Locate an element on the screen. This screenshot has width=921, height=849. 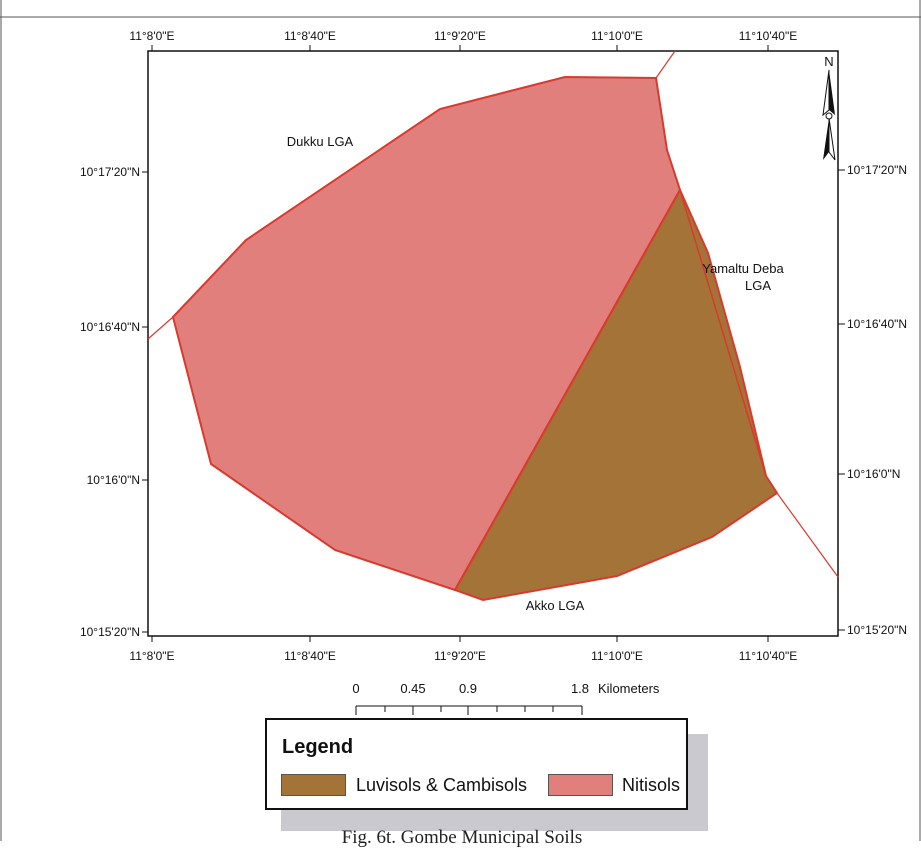
left-tick-label: 10°15'20"N is located at coordinates (110, 632).